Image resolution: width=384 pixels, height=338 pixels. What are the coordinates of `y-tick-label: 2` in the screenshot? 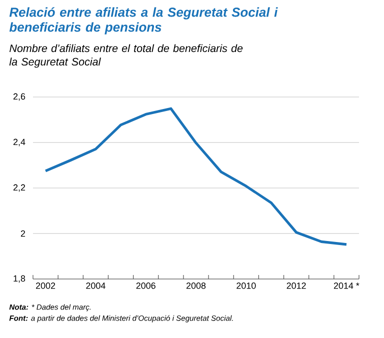 It's located at (23, 233).